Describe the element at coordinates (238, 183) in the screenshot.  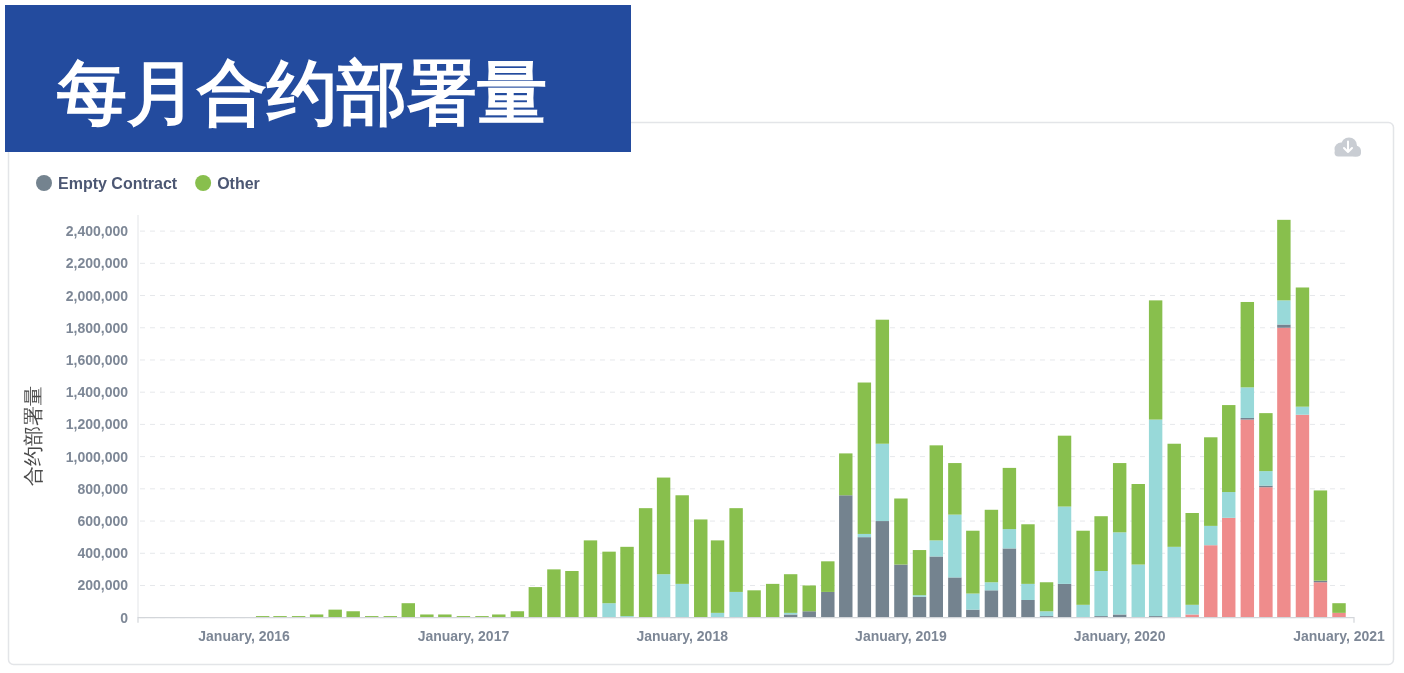
I see `legend-label: Other` at that location.